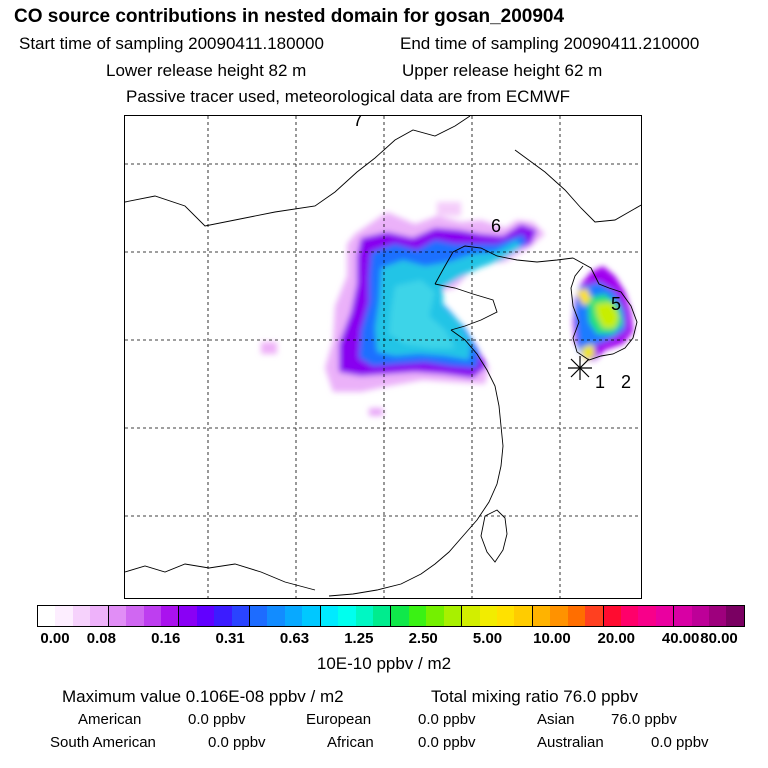 The height and width of the screenshot is (768, 768). Describe the element at coordinates (359, 638) in the screenshot. I see `colorbar-tick-label: 1.25` at that location.